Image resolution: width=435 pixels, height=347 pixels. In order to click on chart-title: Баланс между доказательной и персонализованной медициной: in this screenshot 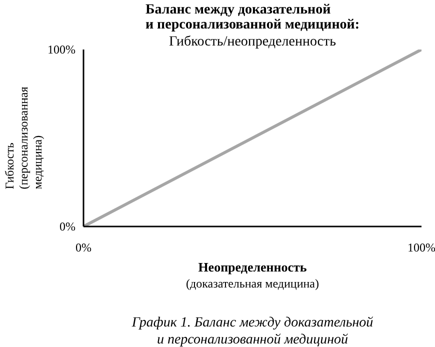, I will do `click(252, 17)`.